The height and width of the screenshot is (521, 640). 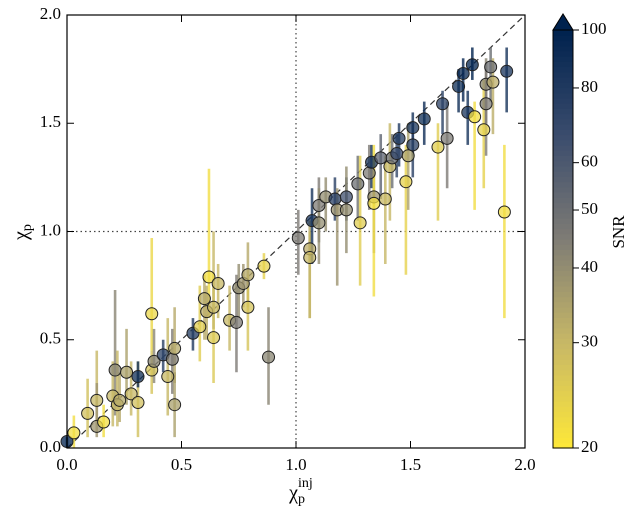 What do you see at coordinates (589, 341) in the screenshot?
I see `colorbar-tick-label: 30` at bounding box center [589, 341].